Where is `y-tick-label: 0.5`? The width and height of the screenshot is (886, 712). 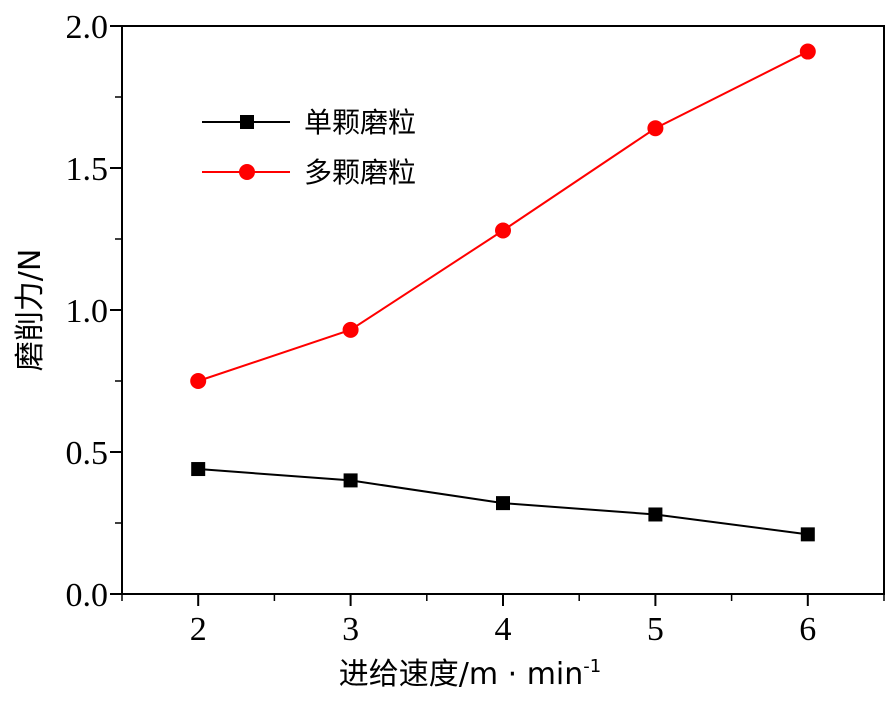 y-tick-label: 0.5 is located at coordinates (87, 453).